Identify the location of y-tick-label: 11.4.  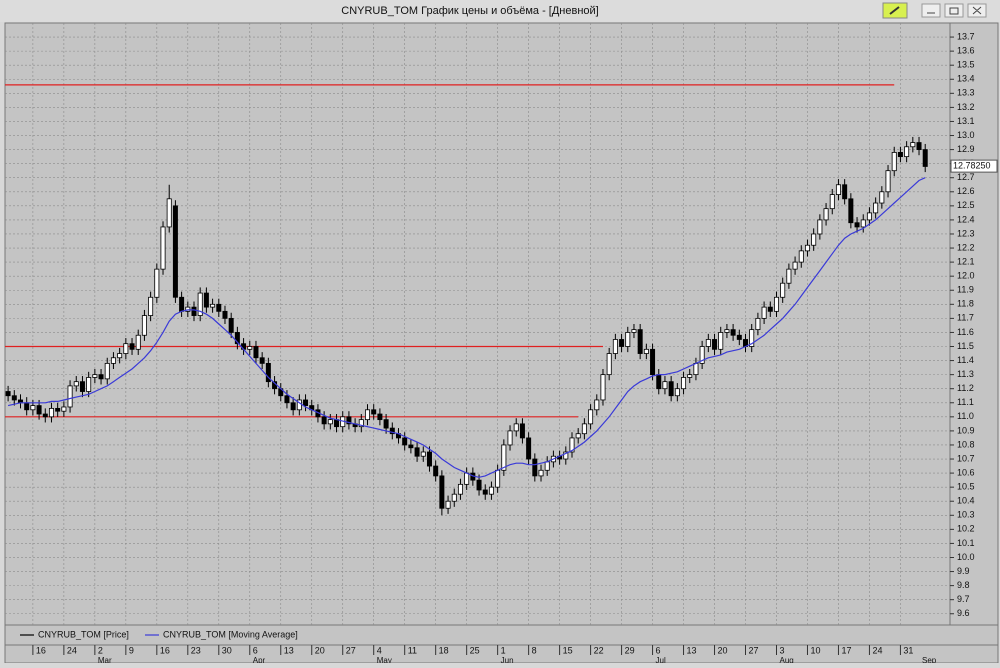
(965, 360).